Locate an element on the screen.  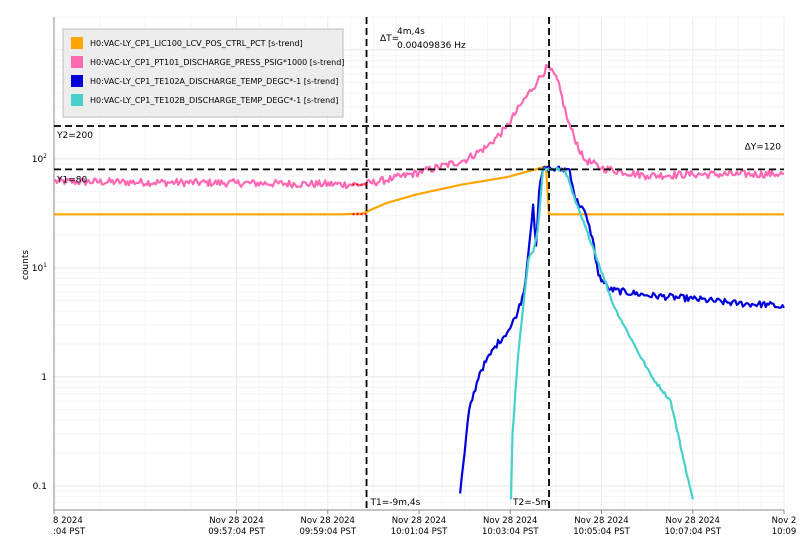
legend-background is located at coordinates (203, 73).